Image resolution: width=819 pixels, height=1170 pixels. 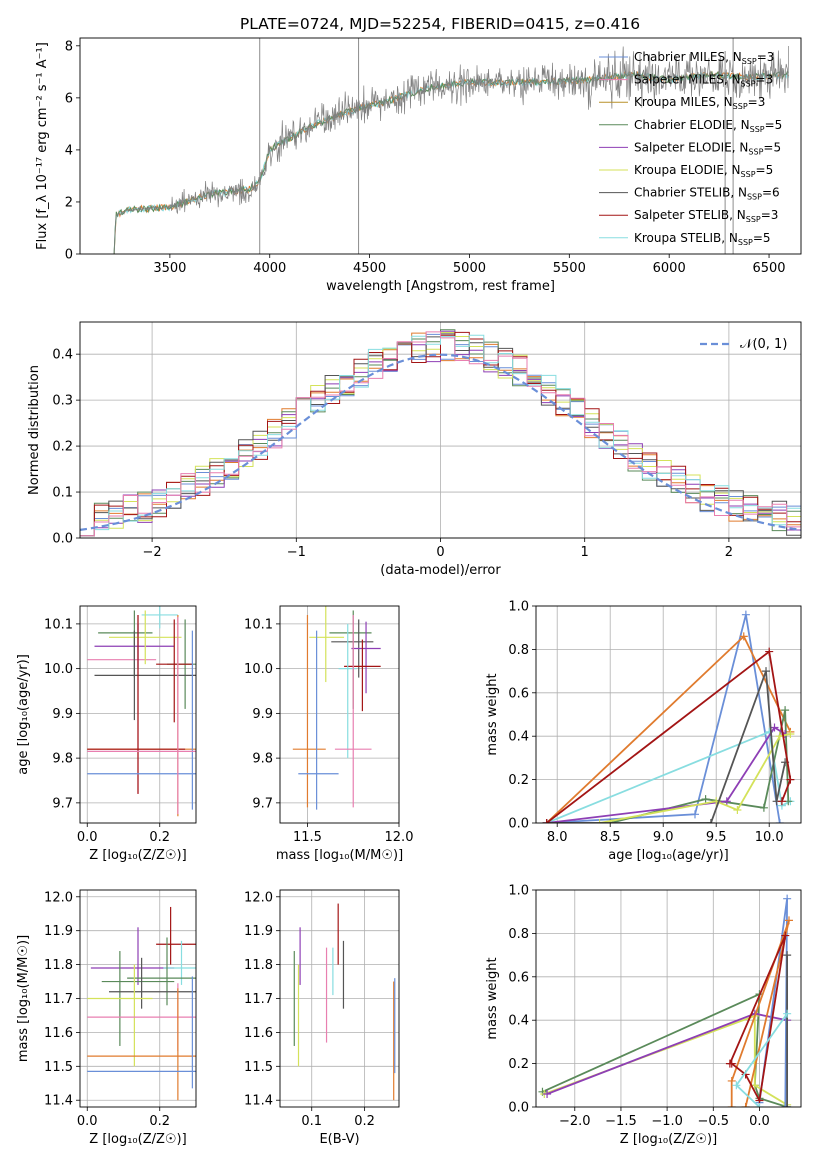 I want to click on y-tick-label: 0.4, so click(x=62, y=355).